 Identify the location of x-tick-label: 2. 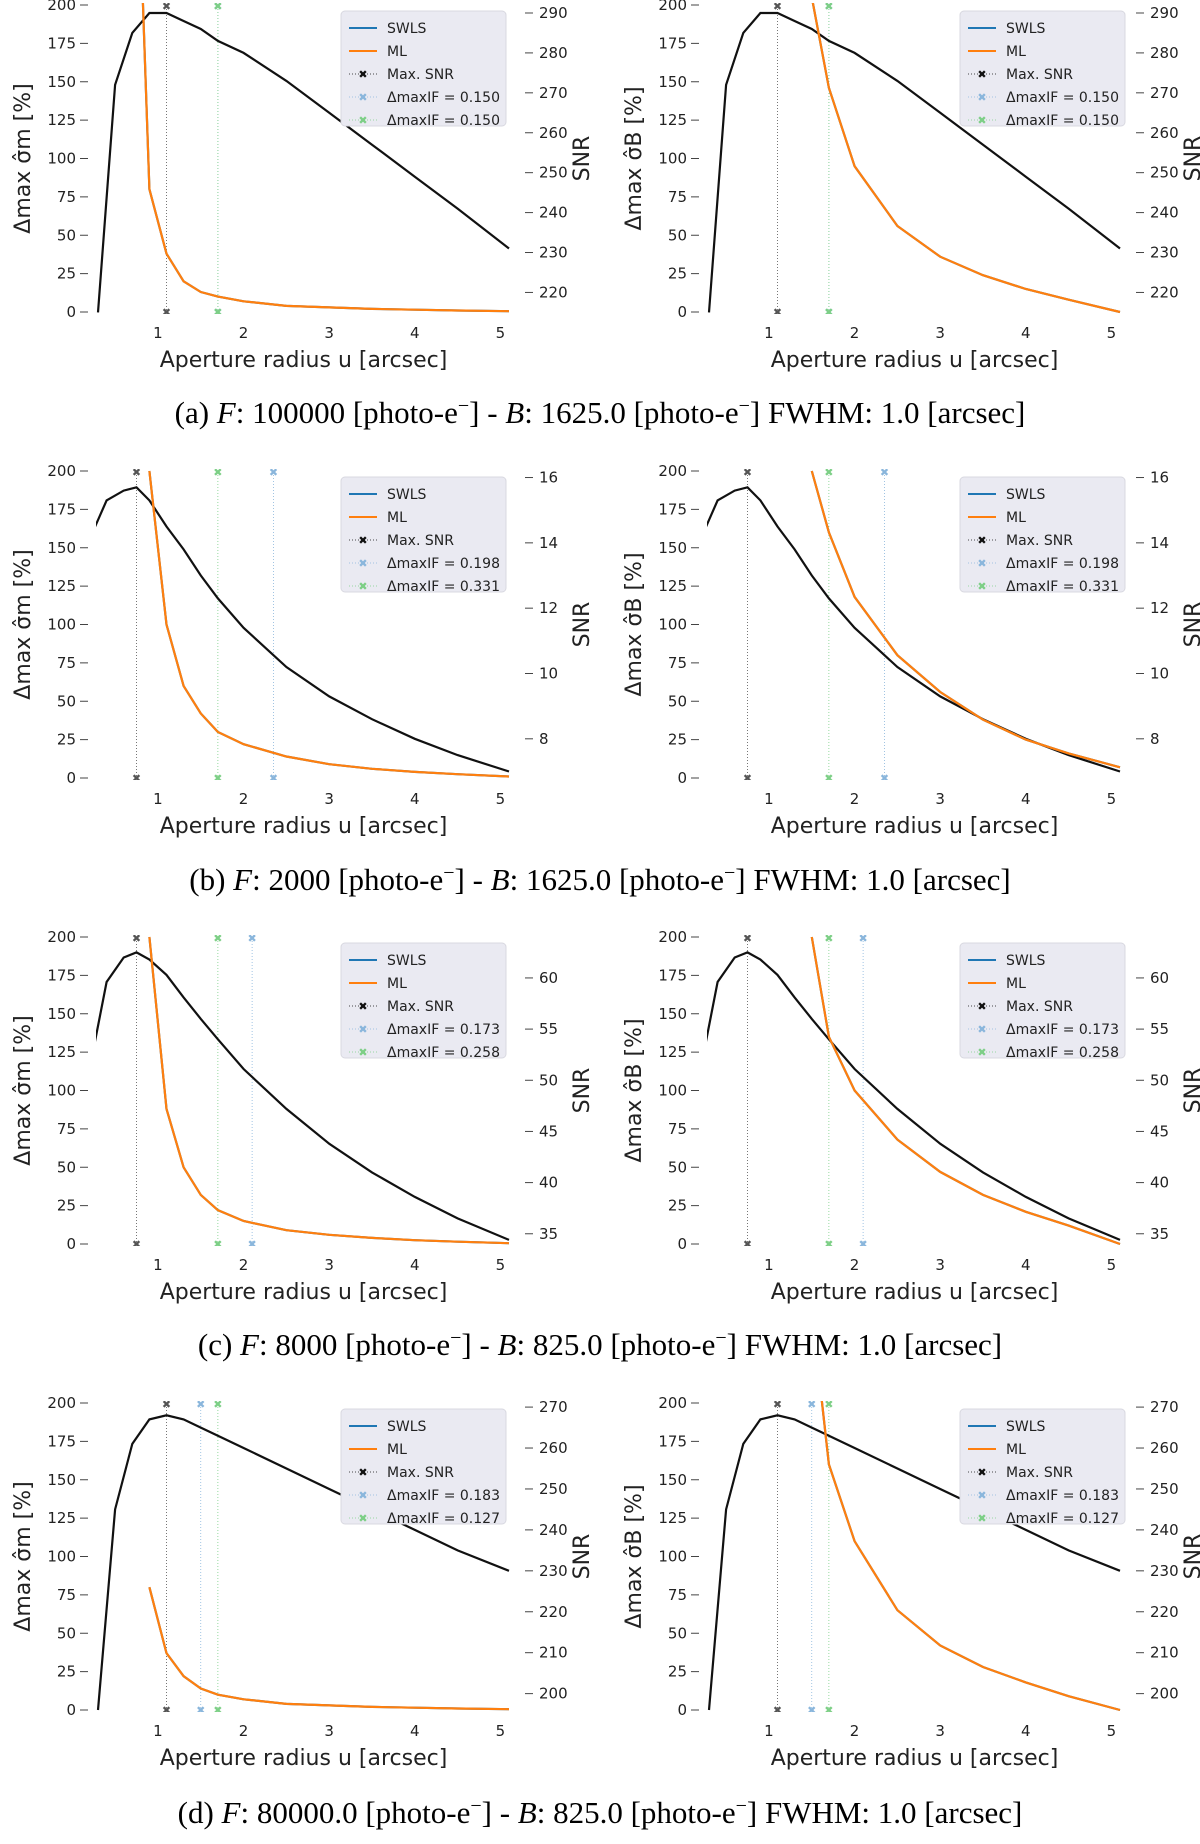
(244, 799).